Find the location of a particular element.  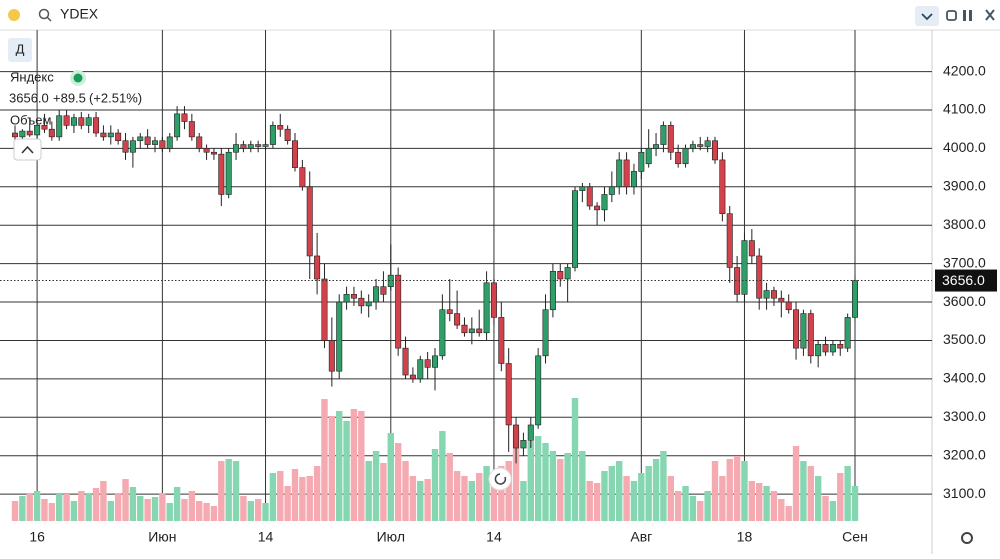

instrument-name: Яндекс is located at coordinates (32, 76).